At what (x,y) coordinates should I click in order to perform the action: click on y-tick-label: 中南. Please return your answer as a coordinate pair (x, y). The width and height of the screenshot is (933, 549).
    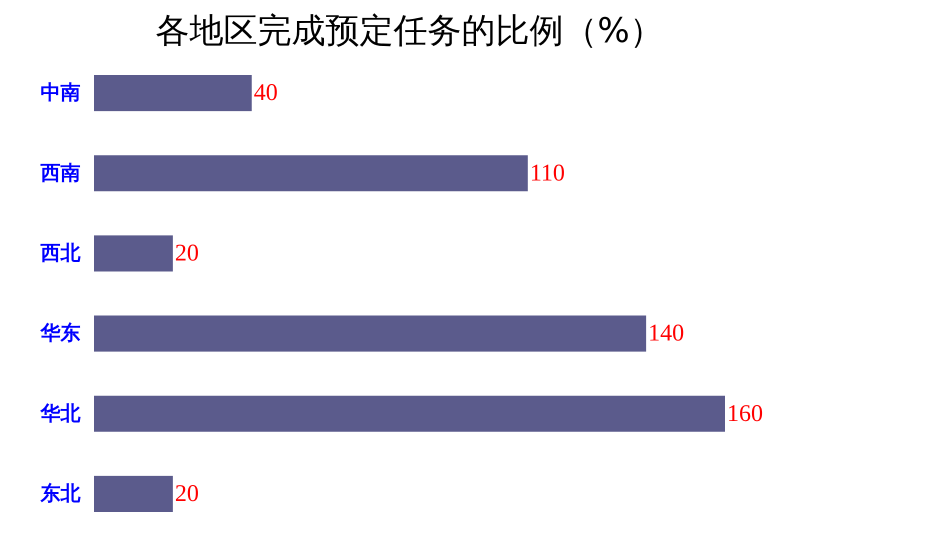
    Looking at the image, I should click on (60, 92).